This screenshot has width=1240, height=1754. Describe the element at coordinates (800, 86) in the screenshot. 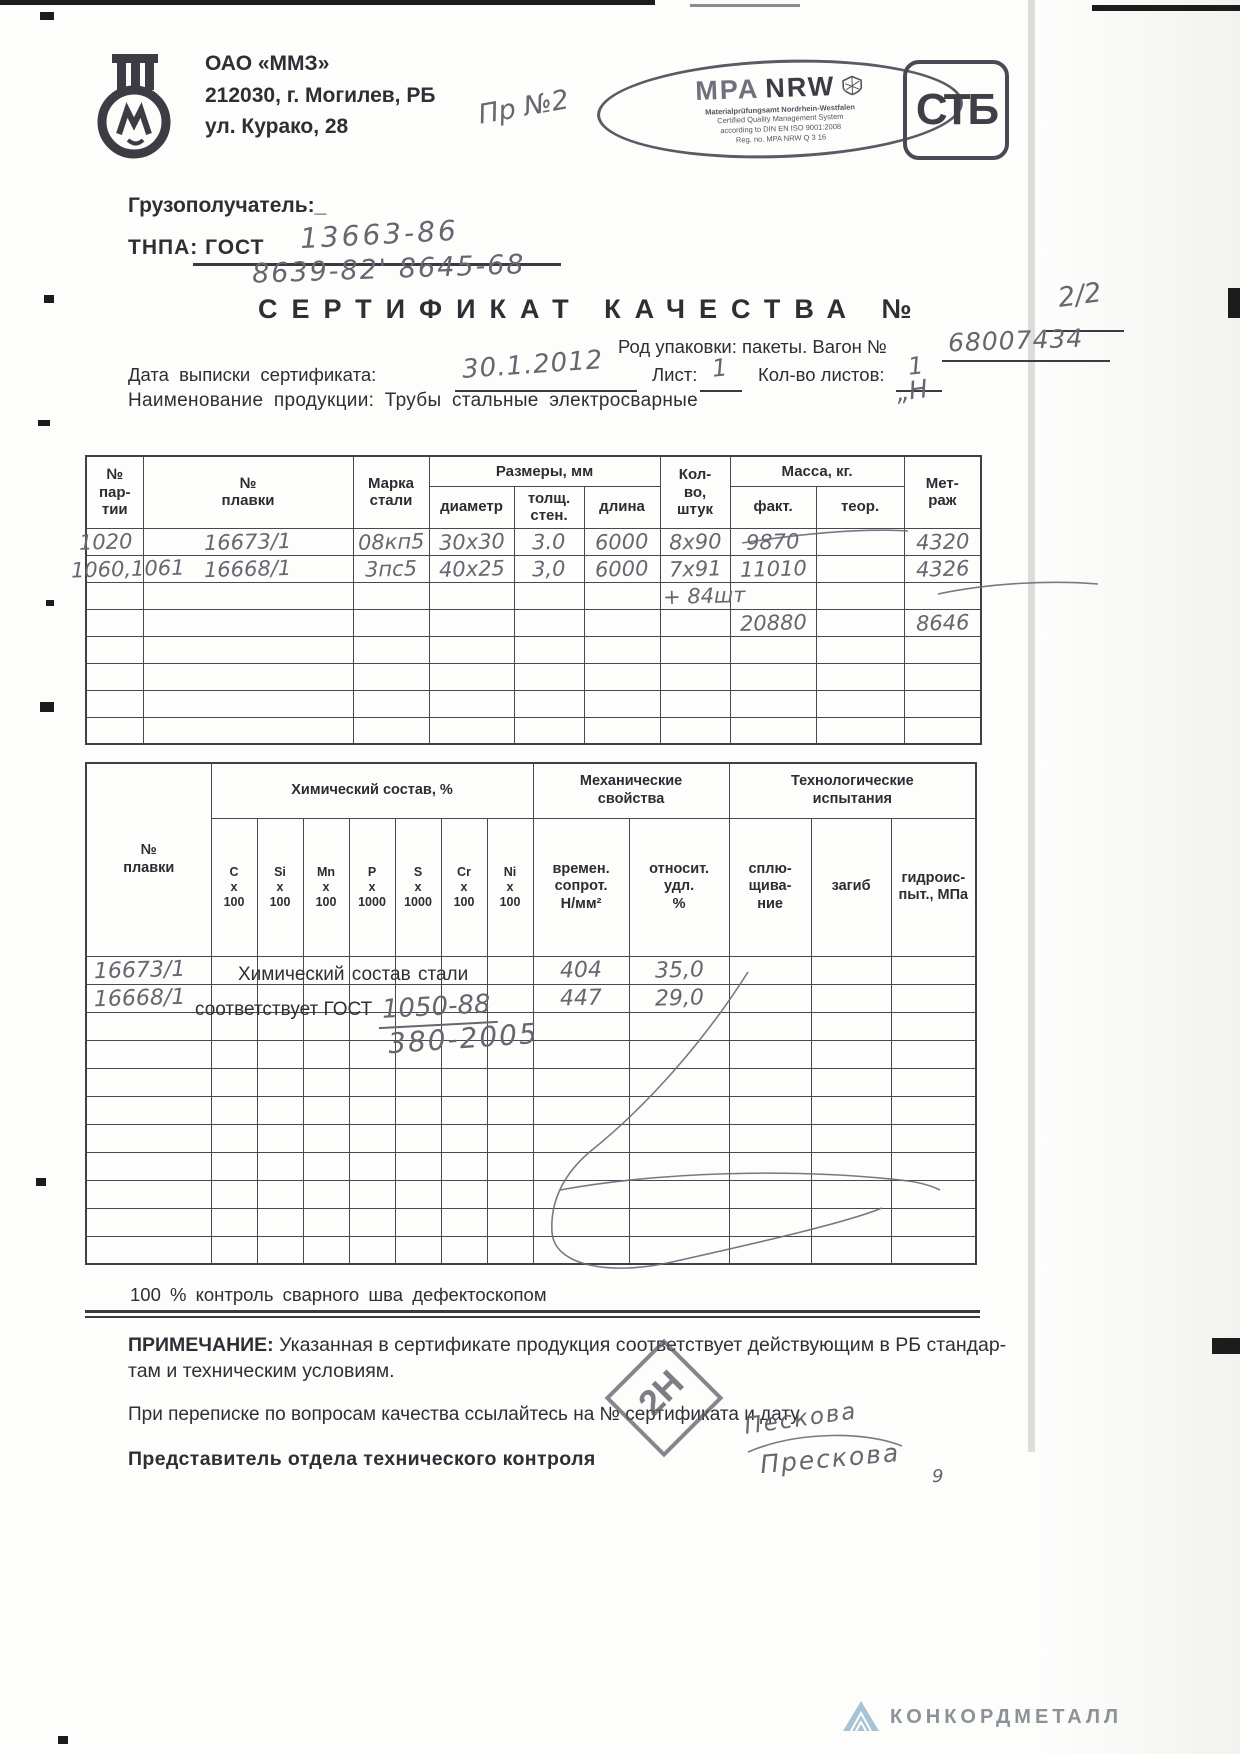

I see `mpa-title-part2: NRW` at that location.